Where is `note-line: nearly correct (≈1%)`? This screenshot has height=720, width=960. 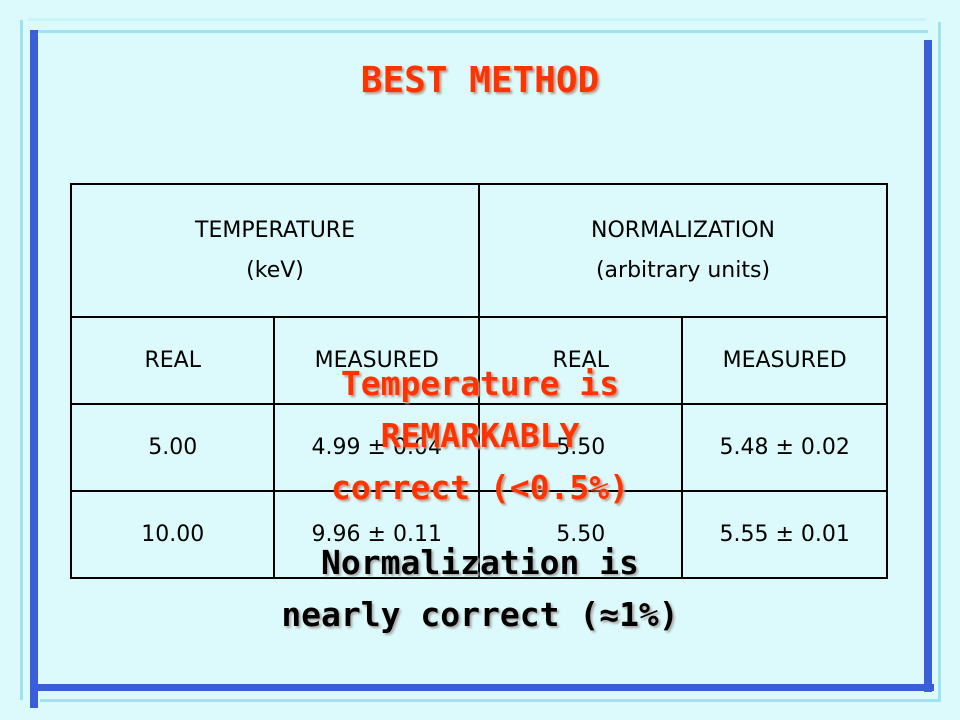 note-line: nearly correct (≈1%) is located at coordinates (480, 614).